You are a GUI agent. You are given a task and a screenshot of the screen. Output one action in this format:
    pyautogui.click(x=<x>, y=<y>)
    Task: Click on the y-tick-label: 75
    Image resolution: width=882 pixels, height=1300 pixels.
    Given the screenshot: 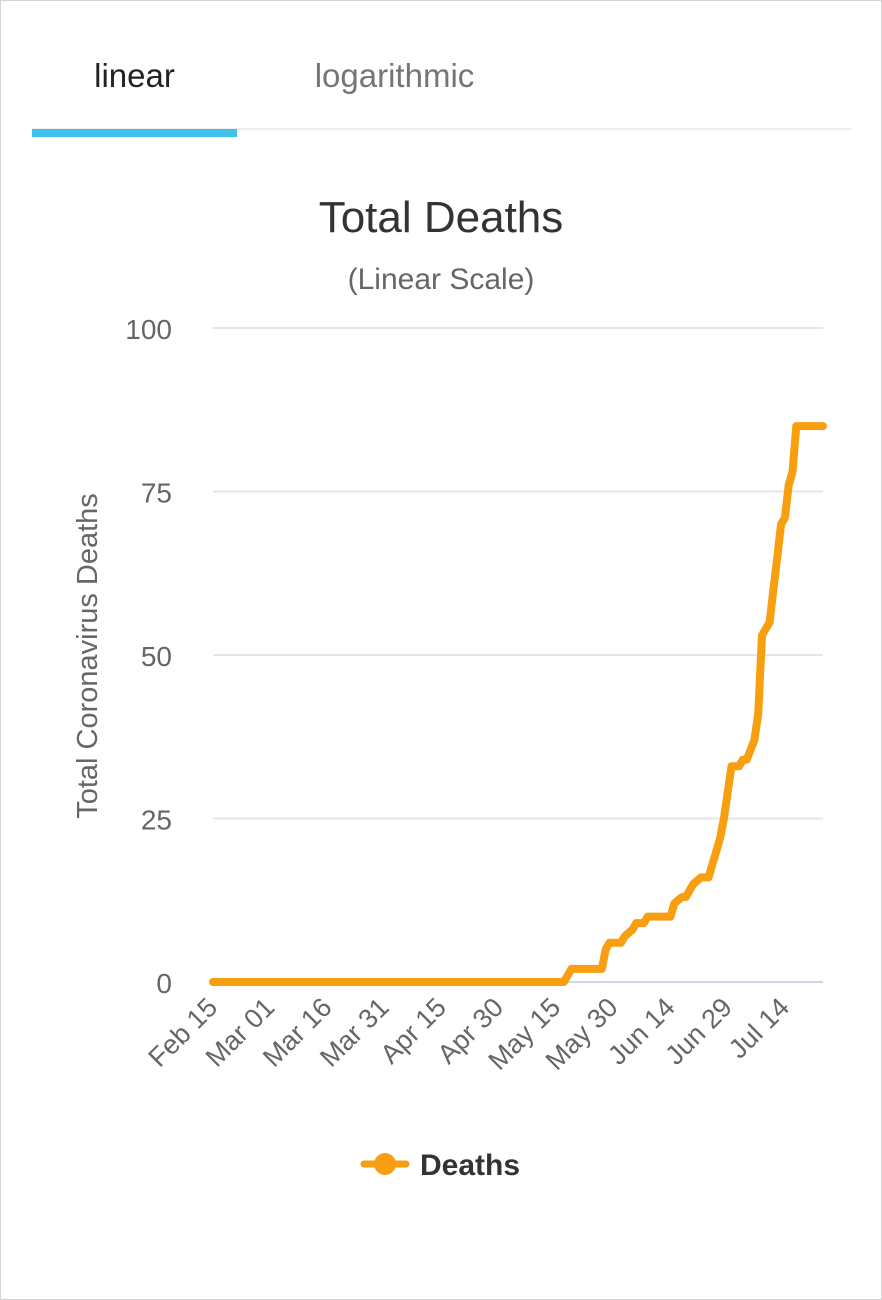 What is the action you would take?
    pyautogui.click(x=156, y=493)
    